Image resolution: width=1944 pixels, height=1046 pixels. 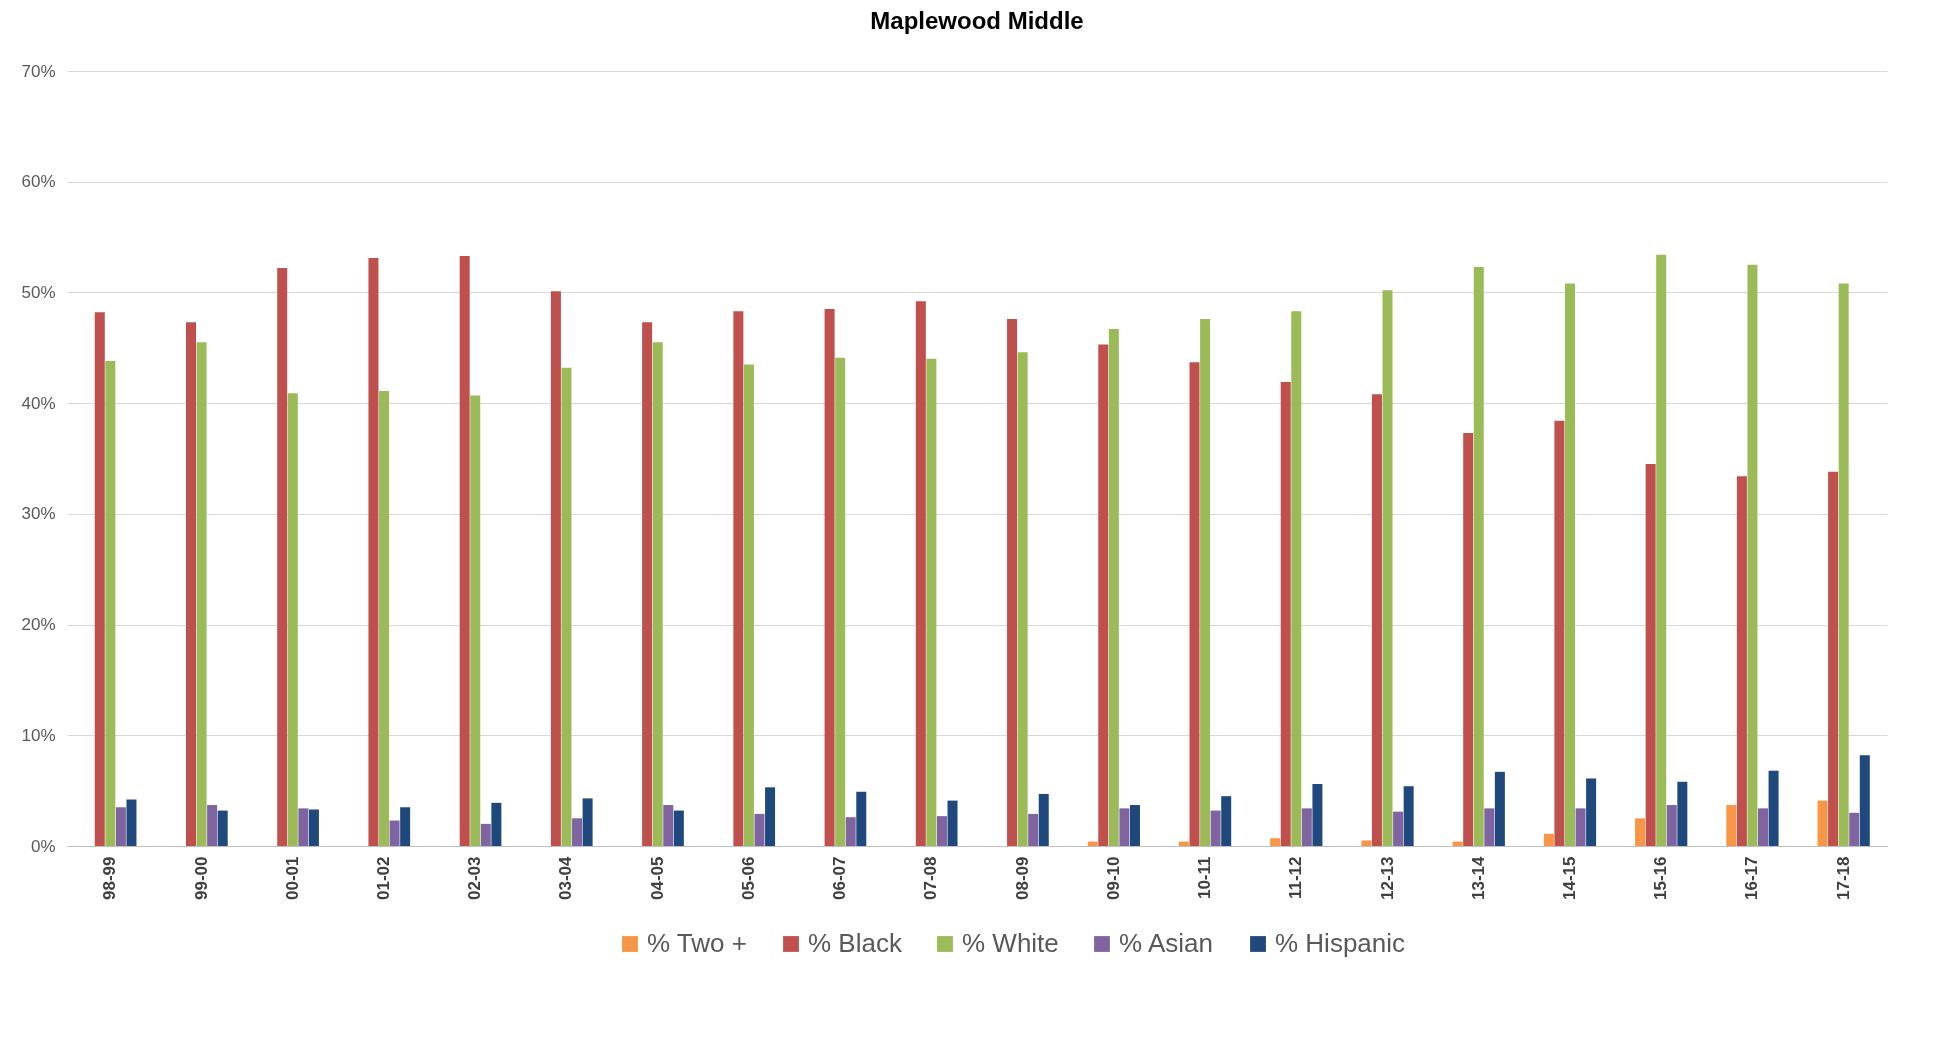 What do you see at coordinates (1661, 878) in the screenshot?
I see `x-tick-label: 15-16` at bounding box center [1661, 878].